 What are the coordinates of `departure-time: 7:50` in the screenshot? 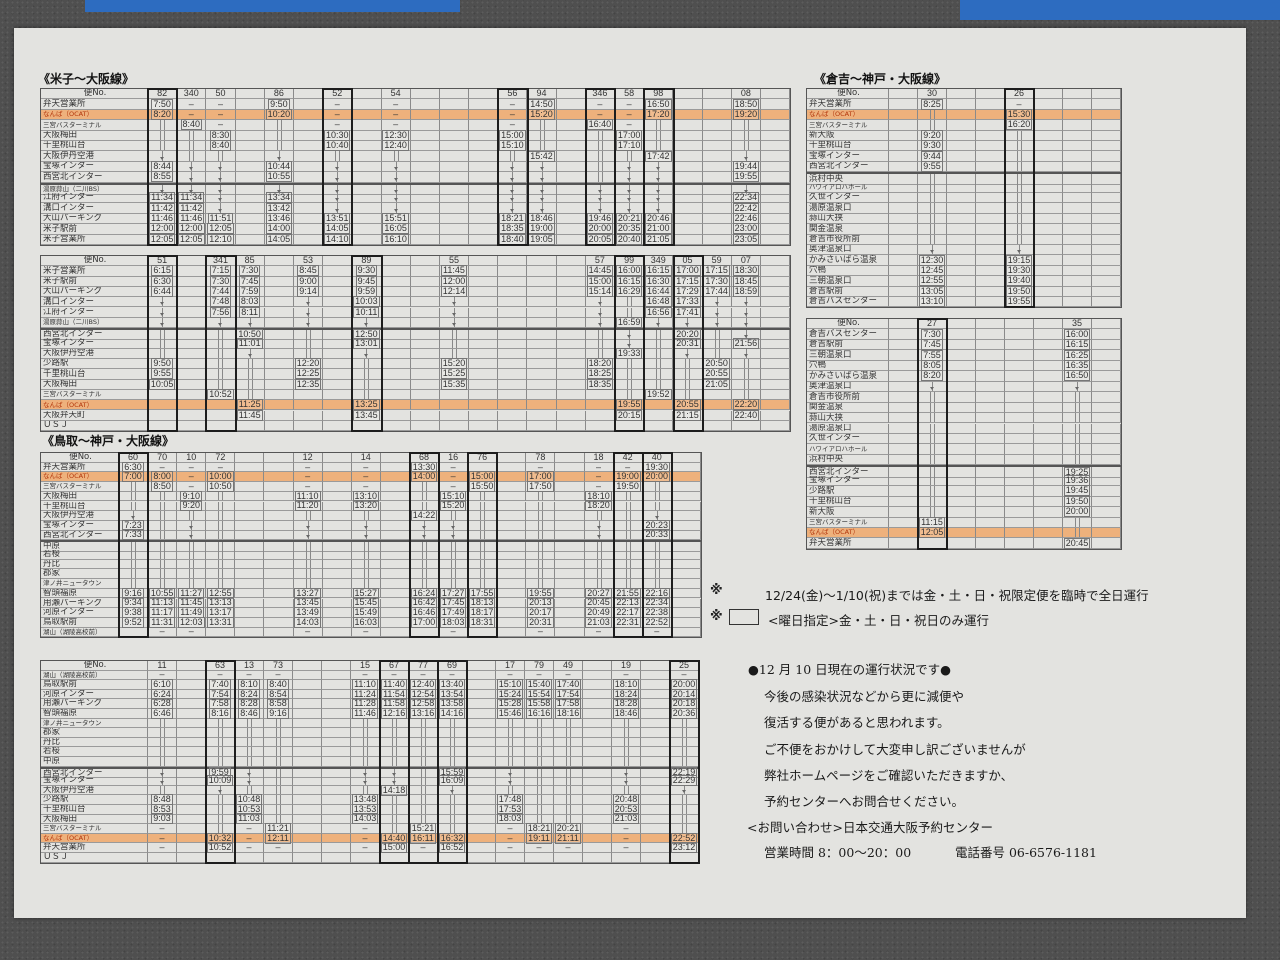 It's located at (162, 104).